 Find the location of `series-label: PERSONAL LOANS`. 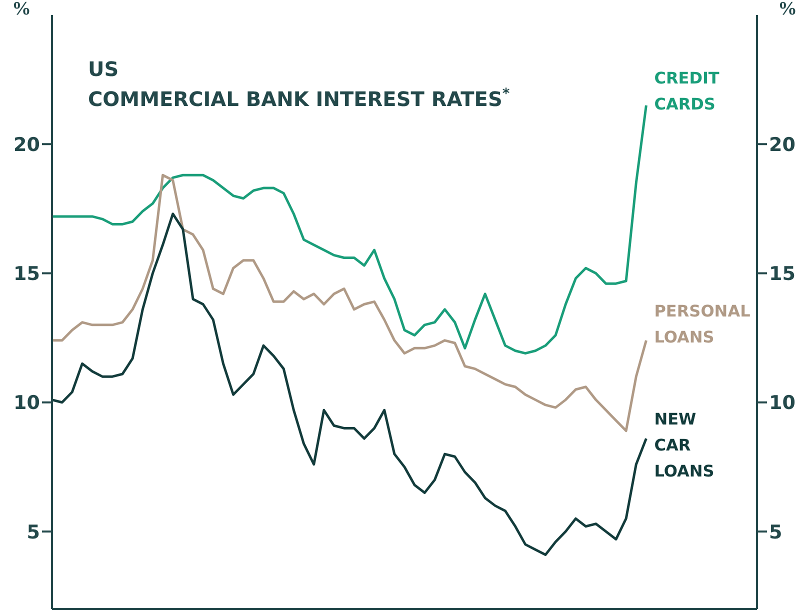

series-label: PERSONAL LOANS is located at coordinates (702, 323).